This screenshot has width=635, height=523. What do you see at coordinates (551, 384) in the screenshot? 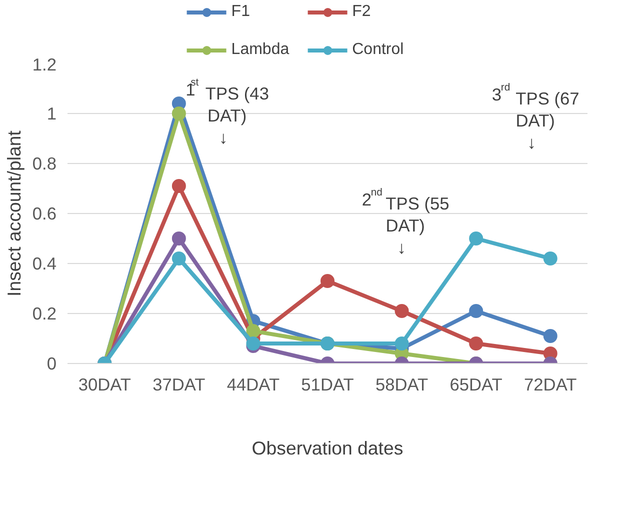
I see `x-tick-label: 72DAT` at bounding box center [551, 384].